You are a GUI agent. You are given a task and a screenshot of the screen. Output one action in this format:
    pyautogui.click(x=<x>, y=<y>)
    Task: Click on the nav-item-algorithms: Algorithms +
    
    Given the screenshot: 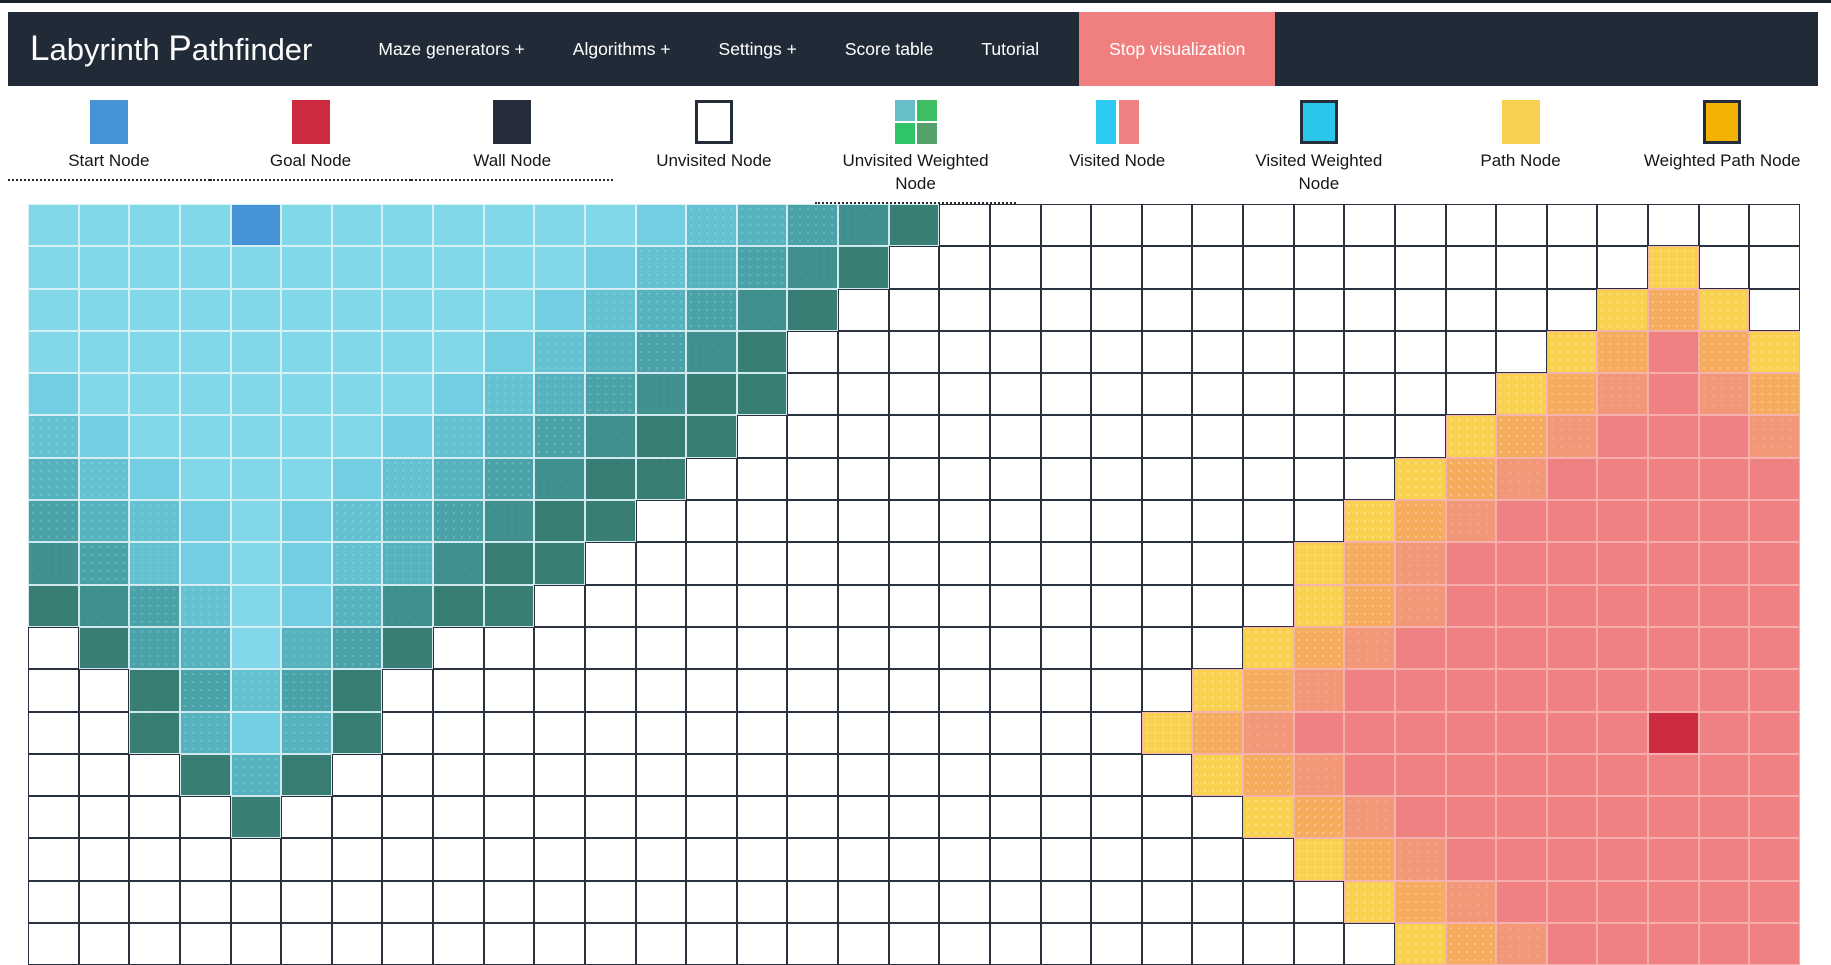 What is the action you would take?
    pyautogui.click(x=621, y=48)
    